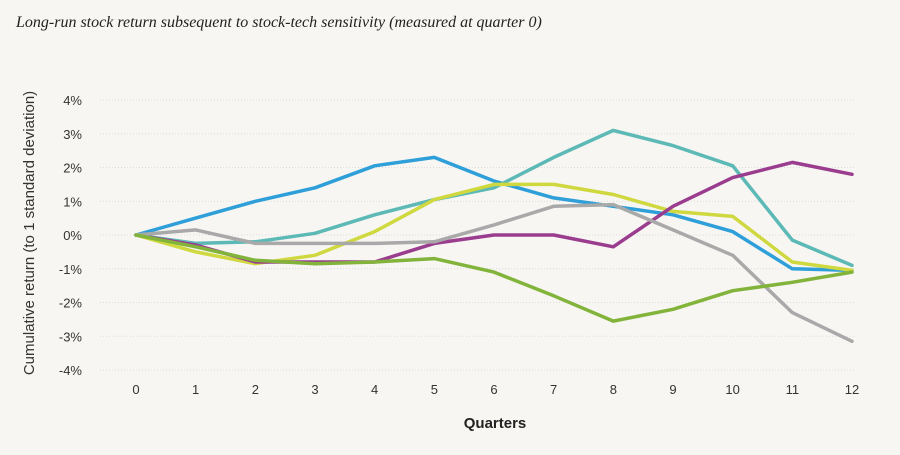 The height and width of the screenshot is (455, 900). I want to click on x-tick-label: 6, so click(493, 389).